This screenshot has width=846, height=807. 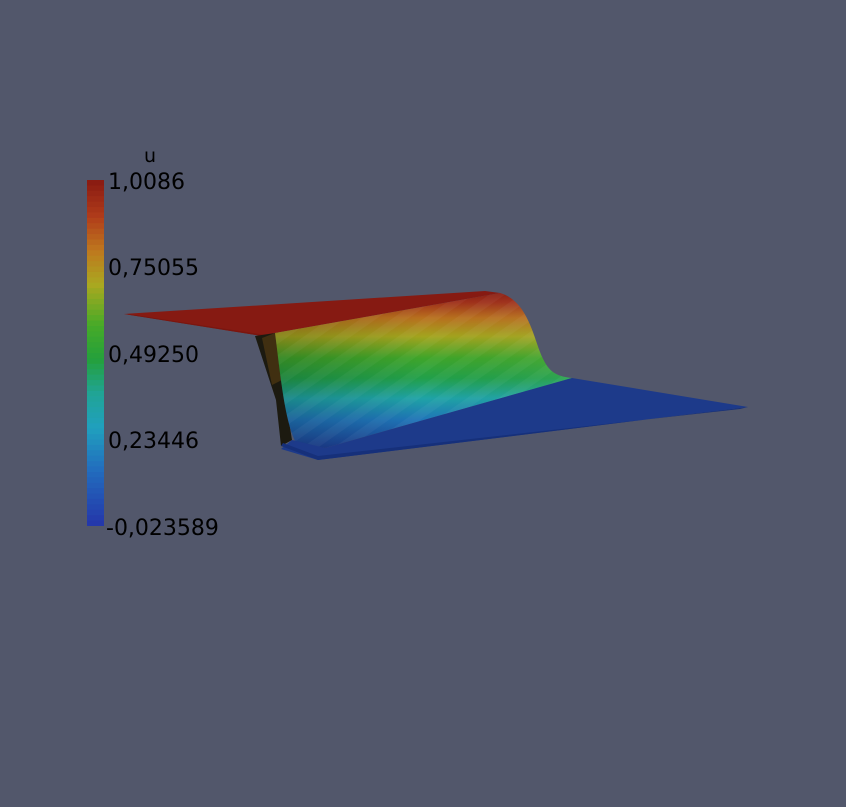 What do you see at coordinates (162, 528) in the screenshot?
I see `scalar-bar-label-min: -0,023589` at bounding box center [162, 528].